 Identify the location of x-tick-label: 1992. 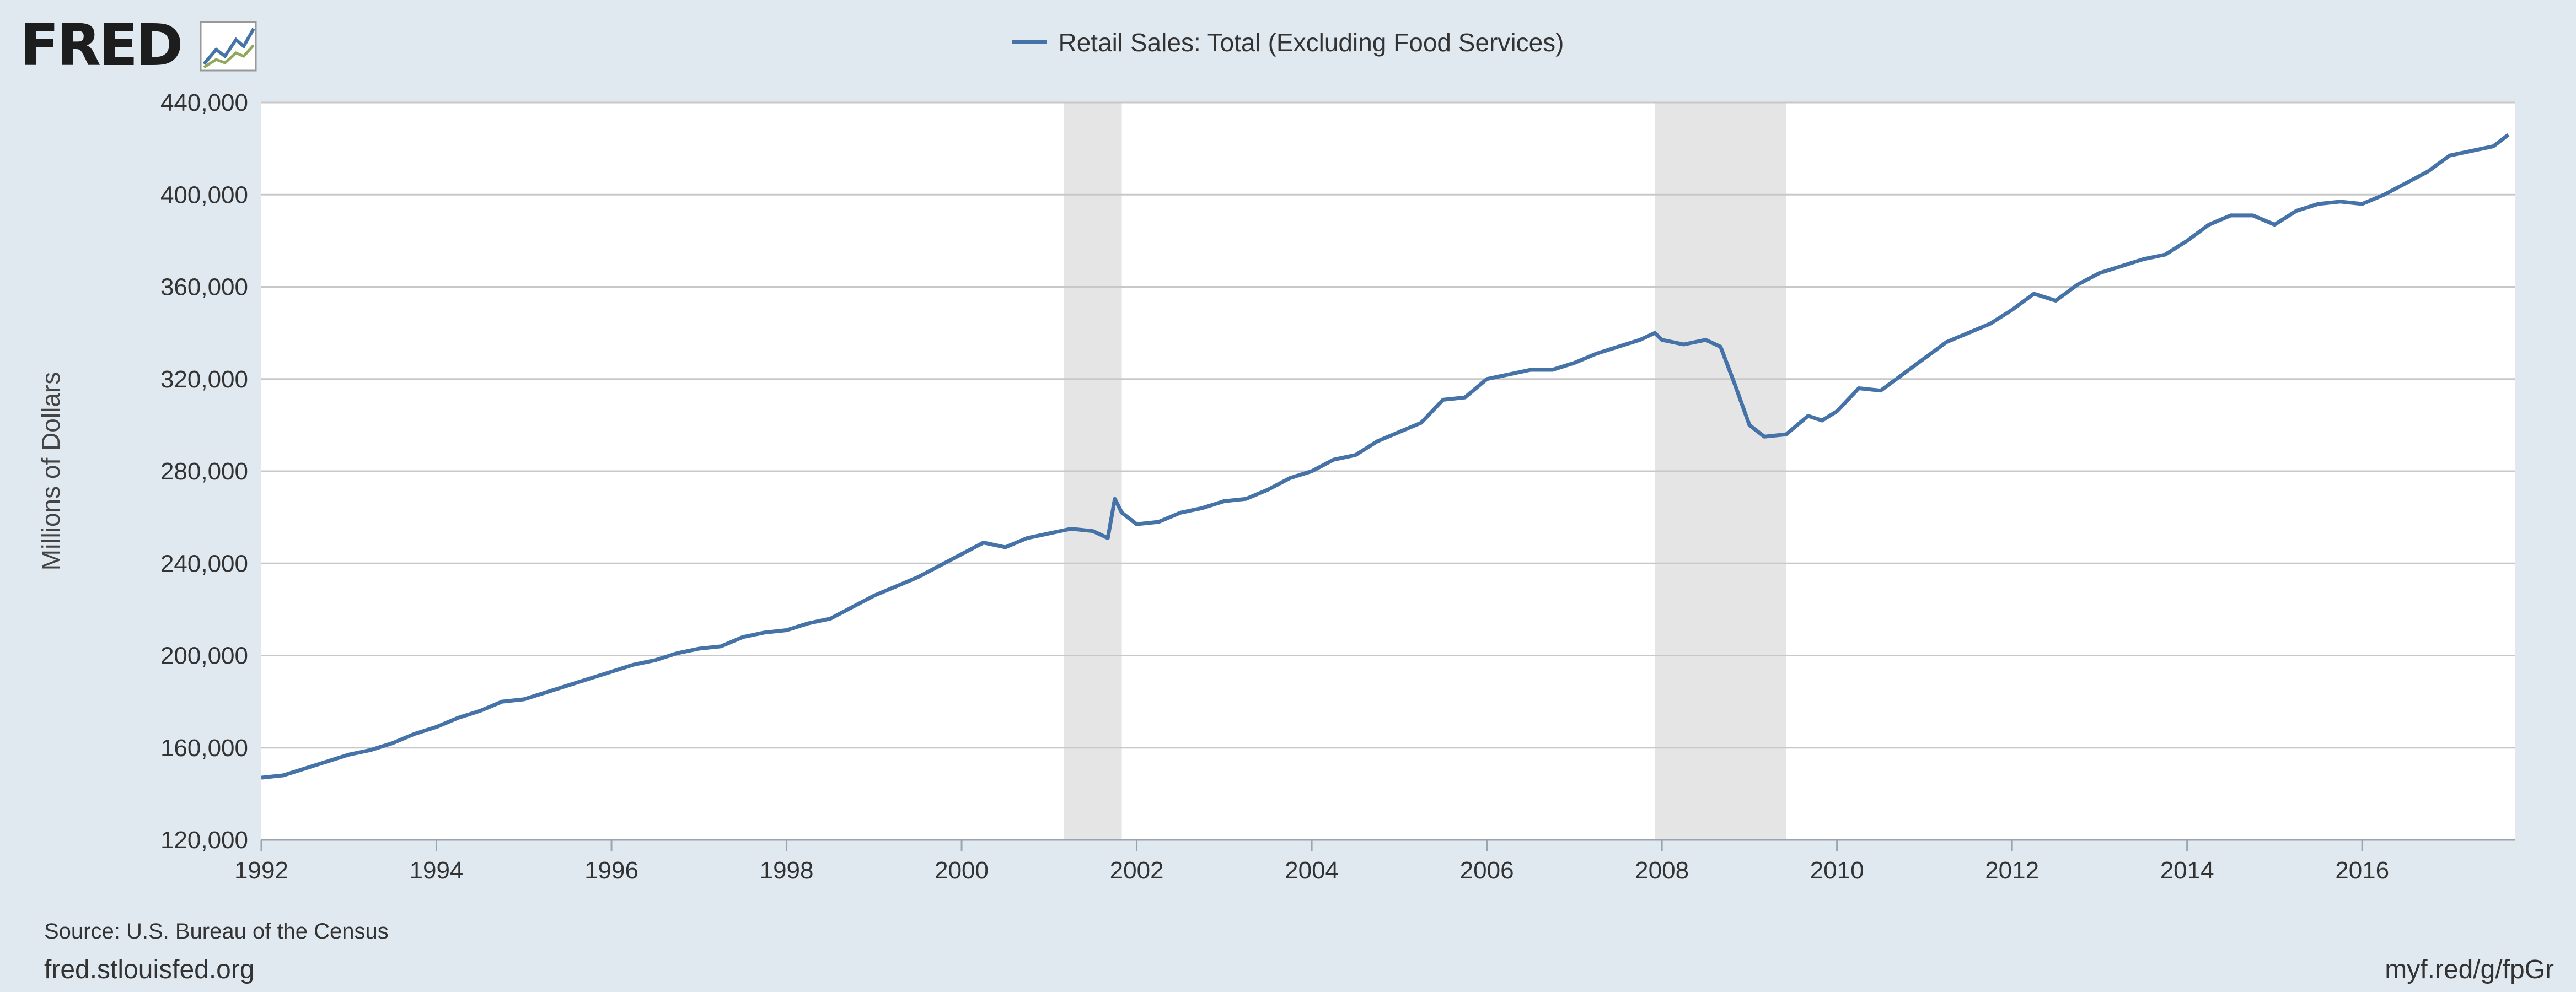
(261, 870).